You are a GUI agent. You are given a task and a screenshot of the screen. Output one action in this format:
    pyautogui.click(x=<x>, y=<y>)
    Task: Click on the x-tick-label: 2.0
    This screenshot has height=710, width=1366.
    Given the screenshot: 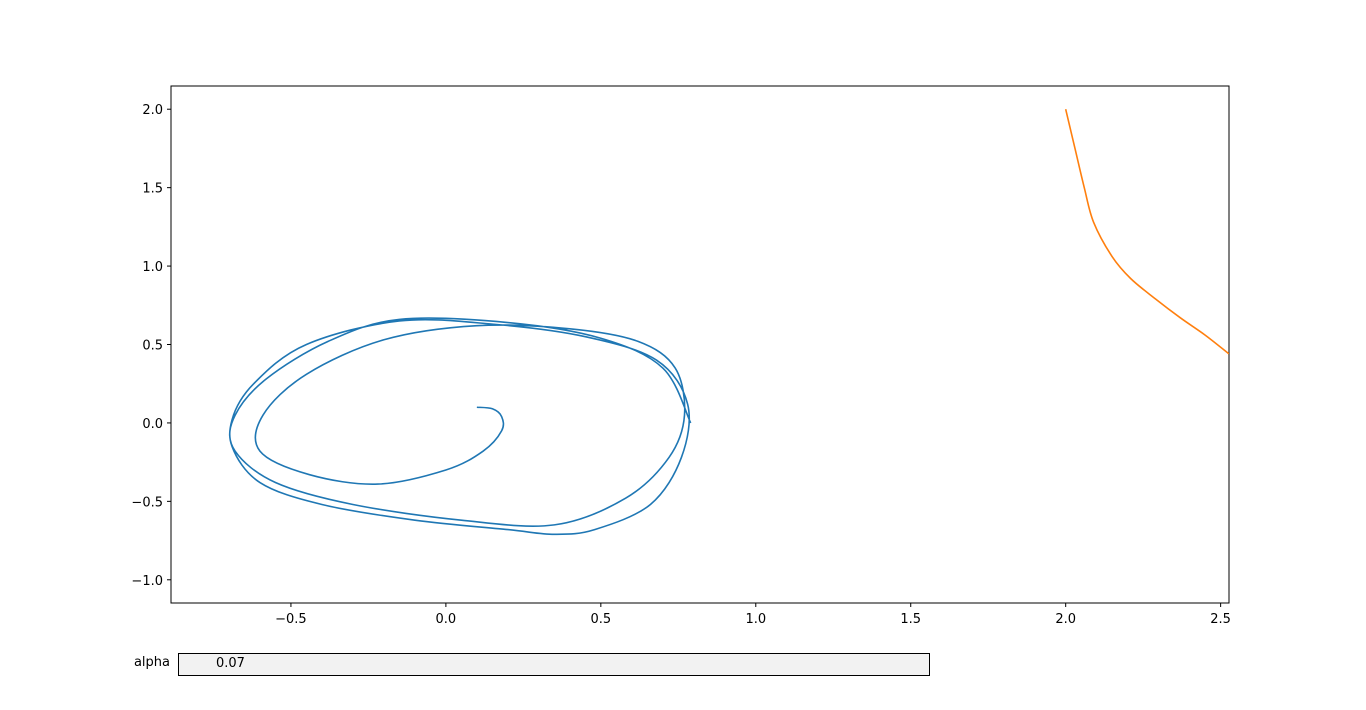 What is the action you would take?
    pyautogui.click(x=1065, y=619)
    